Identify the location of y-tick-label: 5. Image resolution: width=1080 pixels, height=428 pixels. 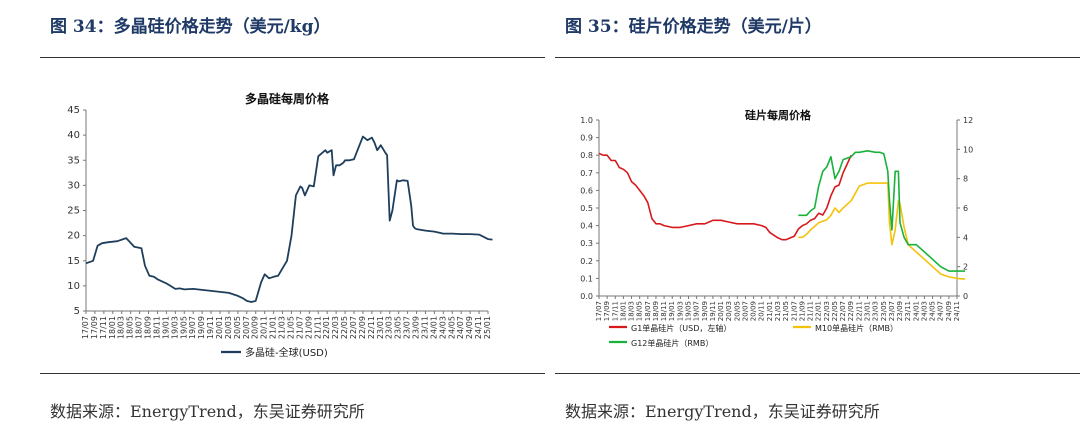
(77, 311).